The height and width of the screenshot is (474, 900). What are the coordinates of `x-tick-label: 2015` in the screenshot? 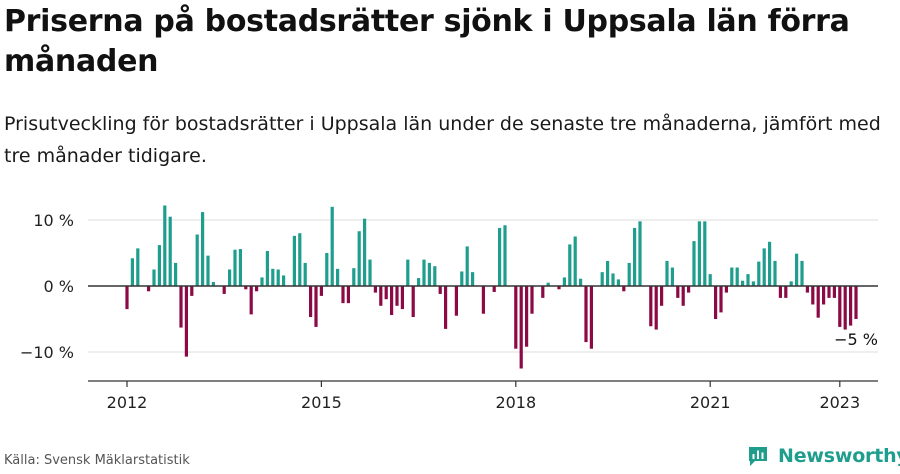 It's located at (321, 402).